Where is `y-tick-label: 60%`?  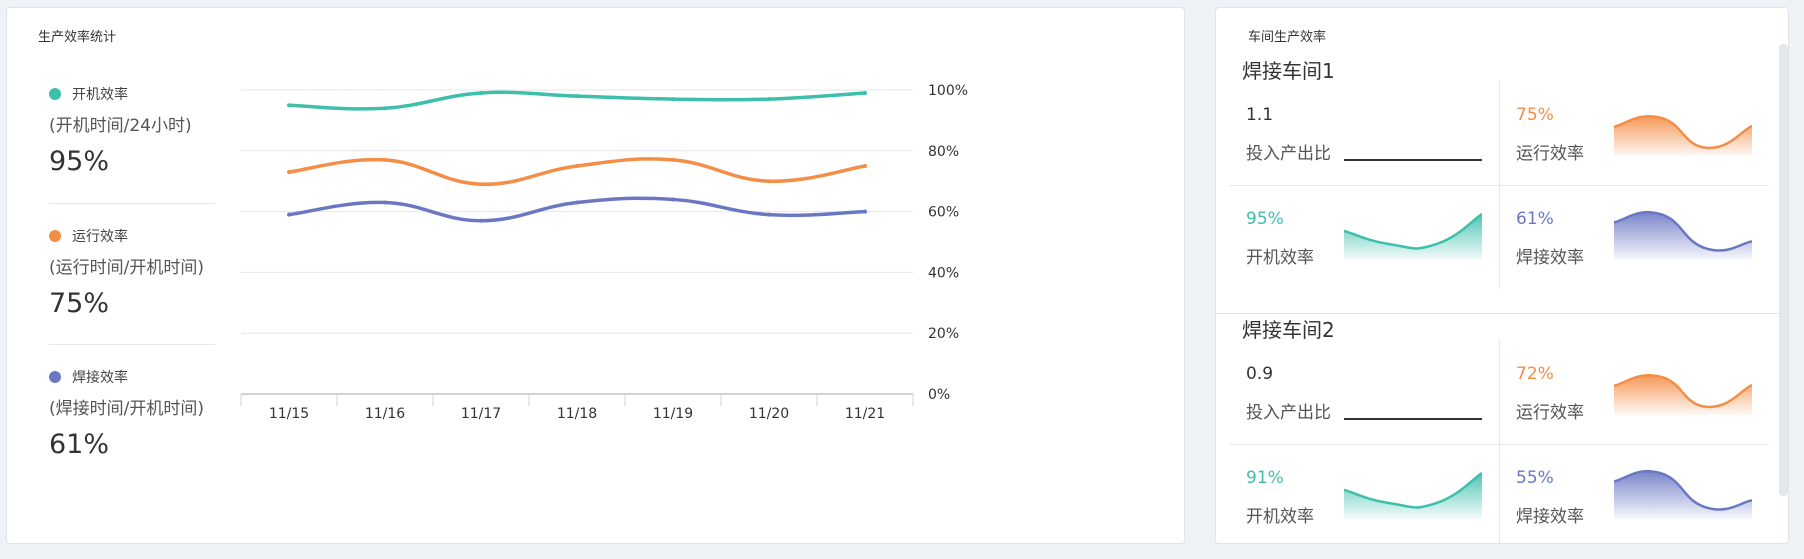 y-tick-label: 60% is located at coordinates (943, 213).